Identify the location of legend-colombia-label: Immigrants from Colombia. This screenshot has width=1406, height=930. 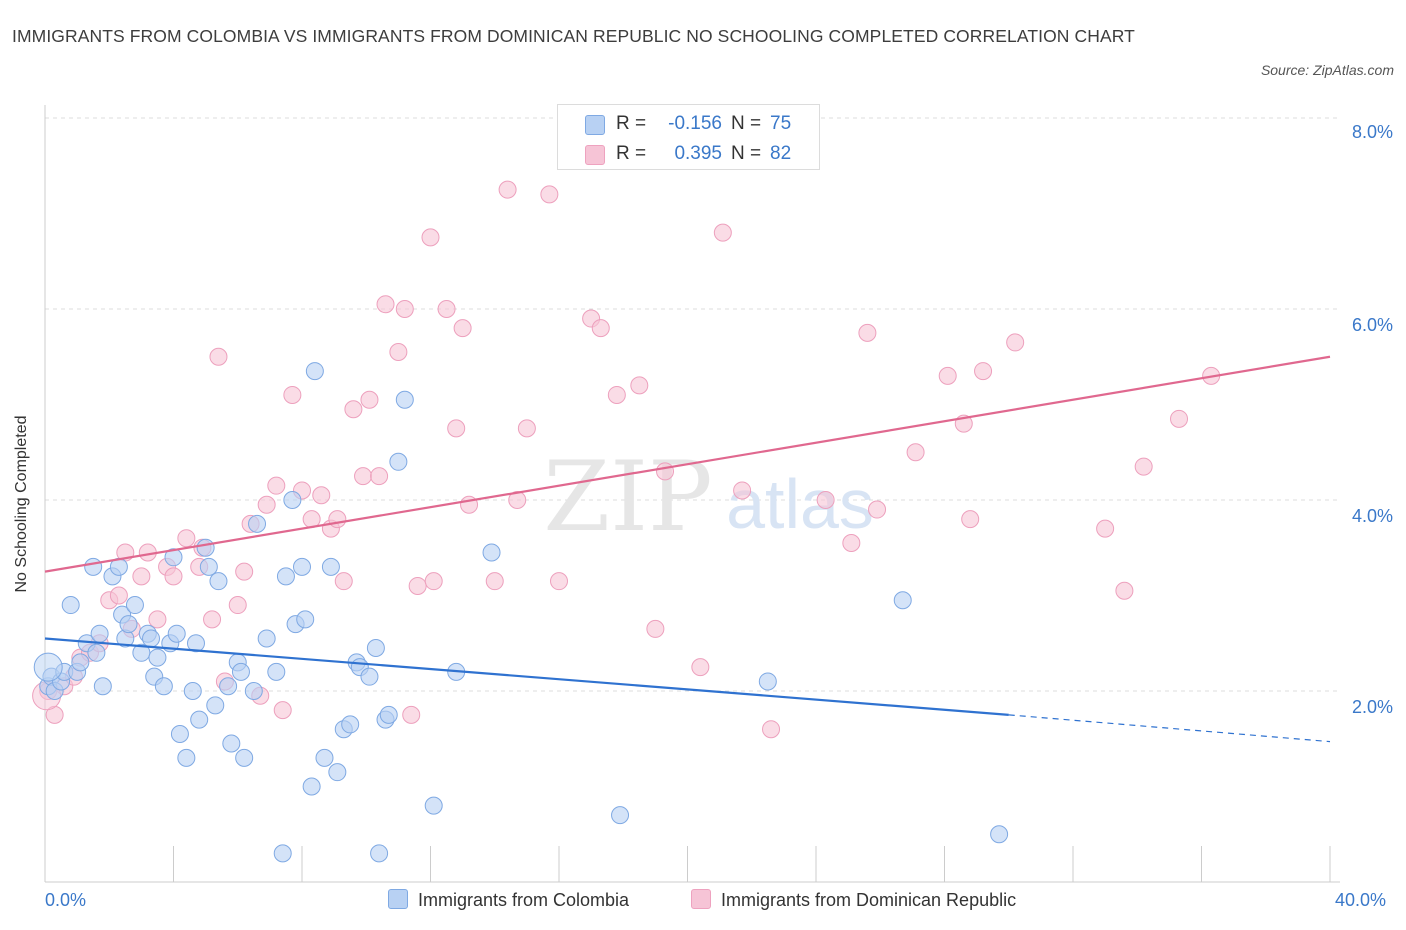
(524, 900).